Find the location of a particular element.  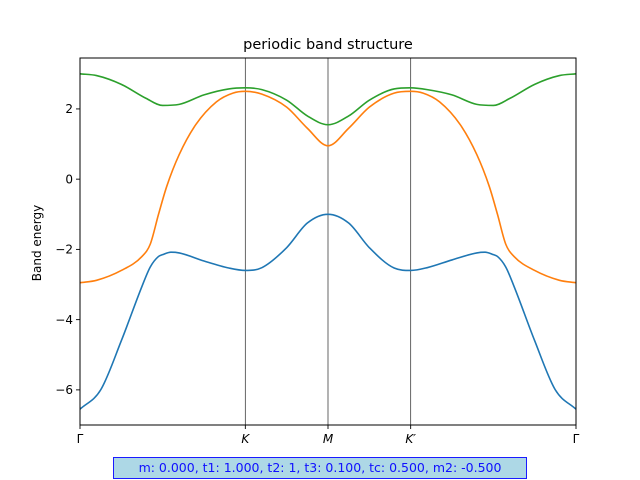

y-tick-label: −4 is located at coordinates (64, 320).